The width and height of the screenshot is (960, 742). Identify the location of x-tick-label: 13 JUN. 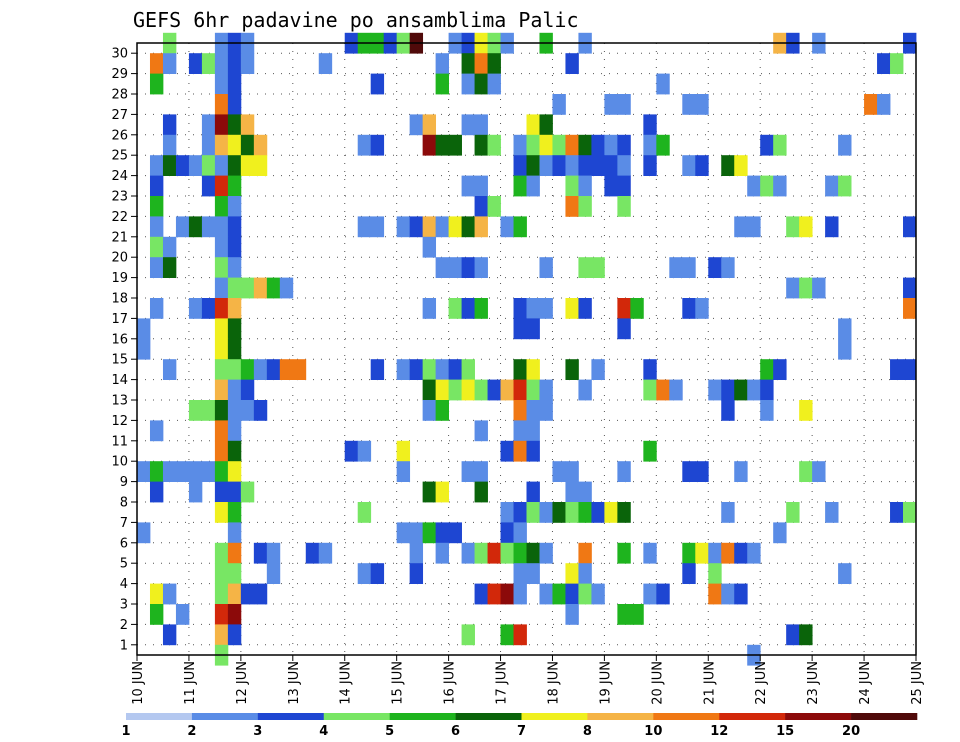
(294, 683).